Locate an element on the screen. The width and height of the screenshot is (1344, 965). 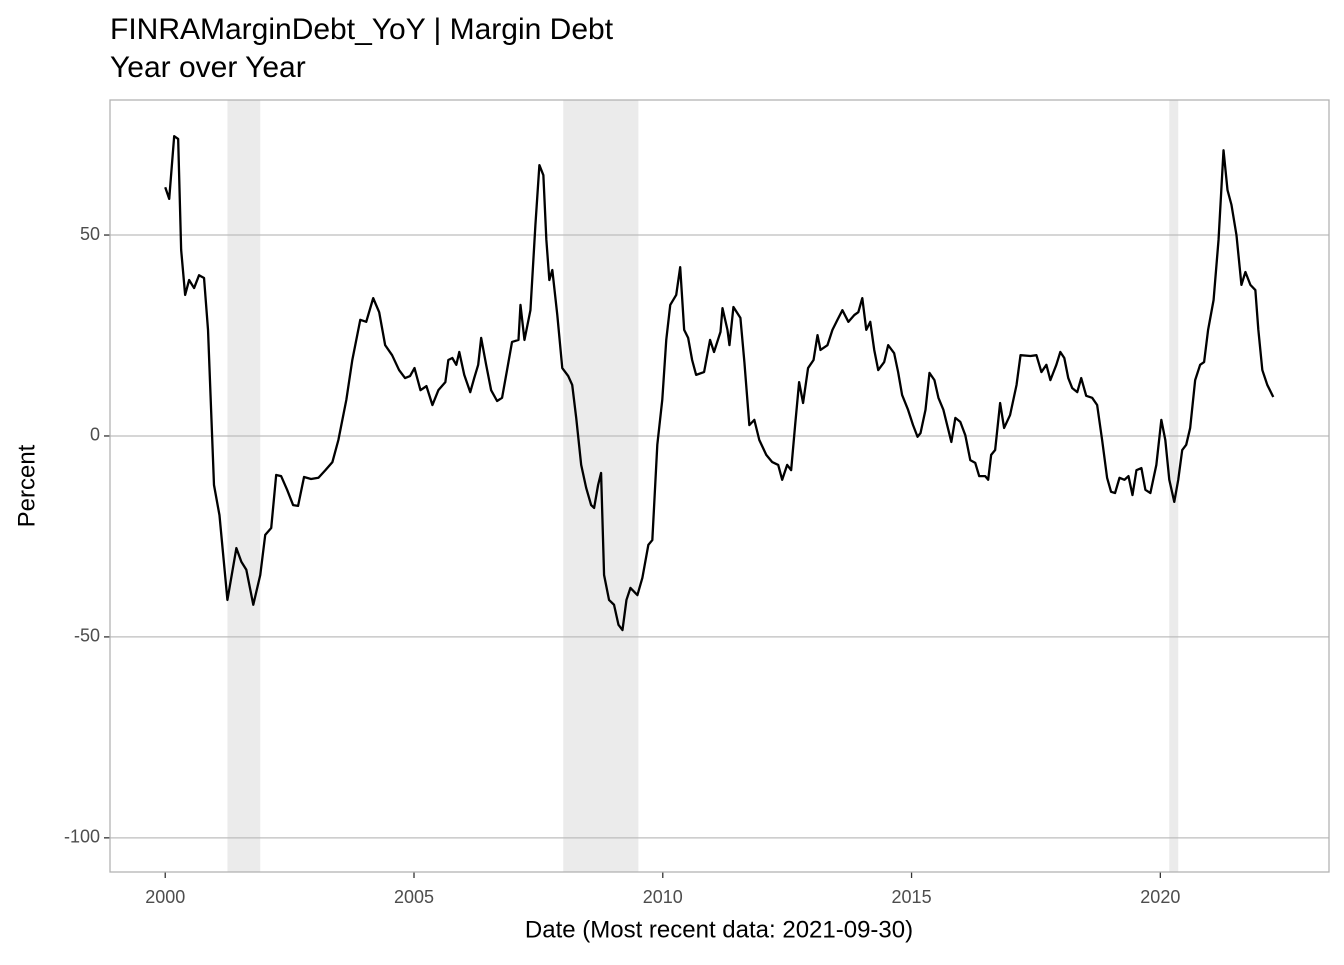
x-tick-label: 2010 is located at coordinates (663, 897).